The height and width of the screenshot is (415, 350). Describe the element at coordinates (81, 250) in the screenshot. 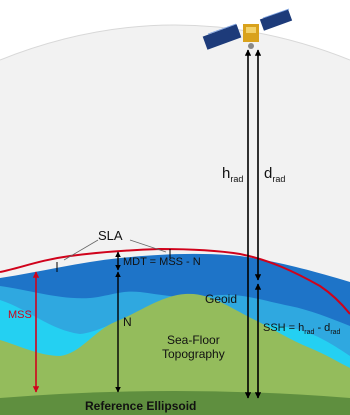

I see `sla-leader-left` at that location.